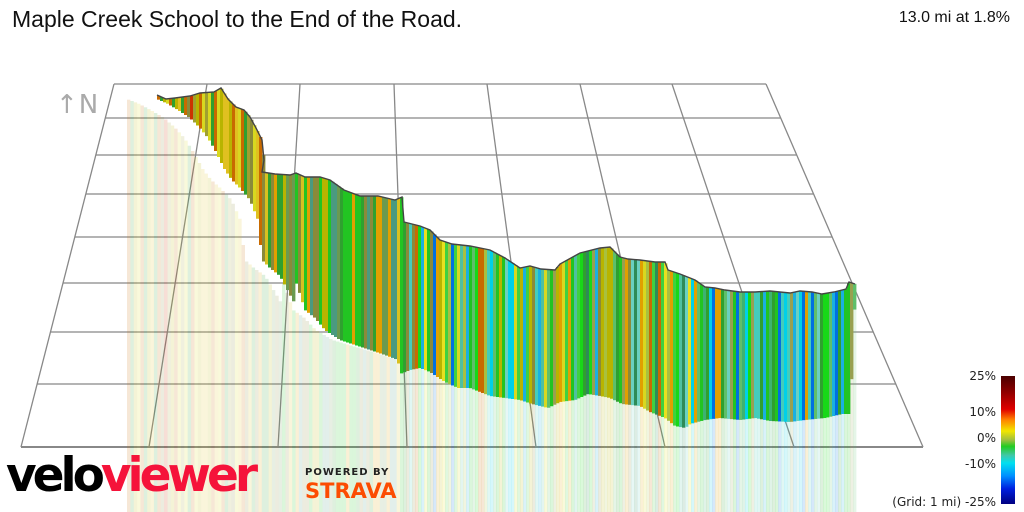 The height and width of the screenshot is (512, 1024). What do you see at coordinates (78, 105) in the screenshot?
I see `north-arrow-icon: ↑N` at bounding box center [78, 105].